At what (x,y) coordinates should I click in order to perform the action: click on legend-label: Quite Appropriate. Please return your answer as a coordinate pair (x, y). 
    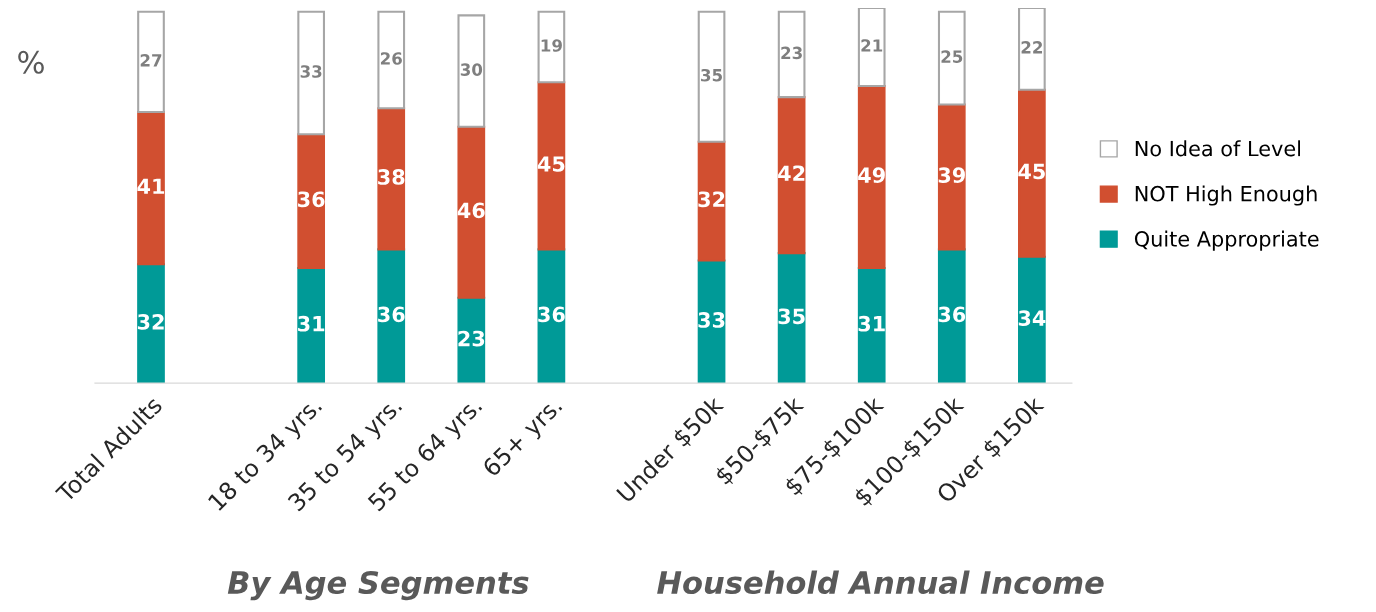
    Looking at the image, I should click on (1226, 240).